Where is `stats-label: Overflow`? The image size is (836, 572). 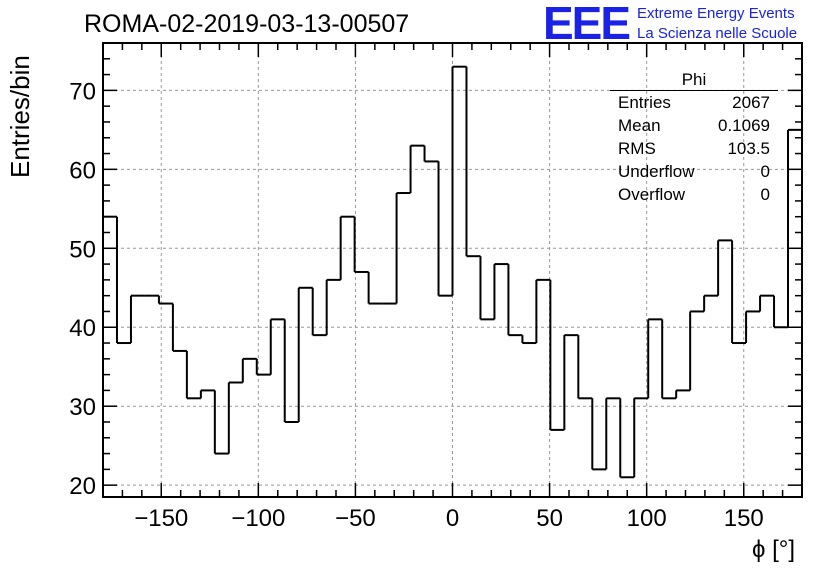
stats-label: Overflow is located at coordinates (652, 194).